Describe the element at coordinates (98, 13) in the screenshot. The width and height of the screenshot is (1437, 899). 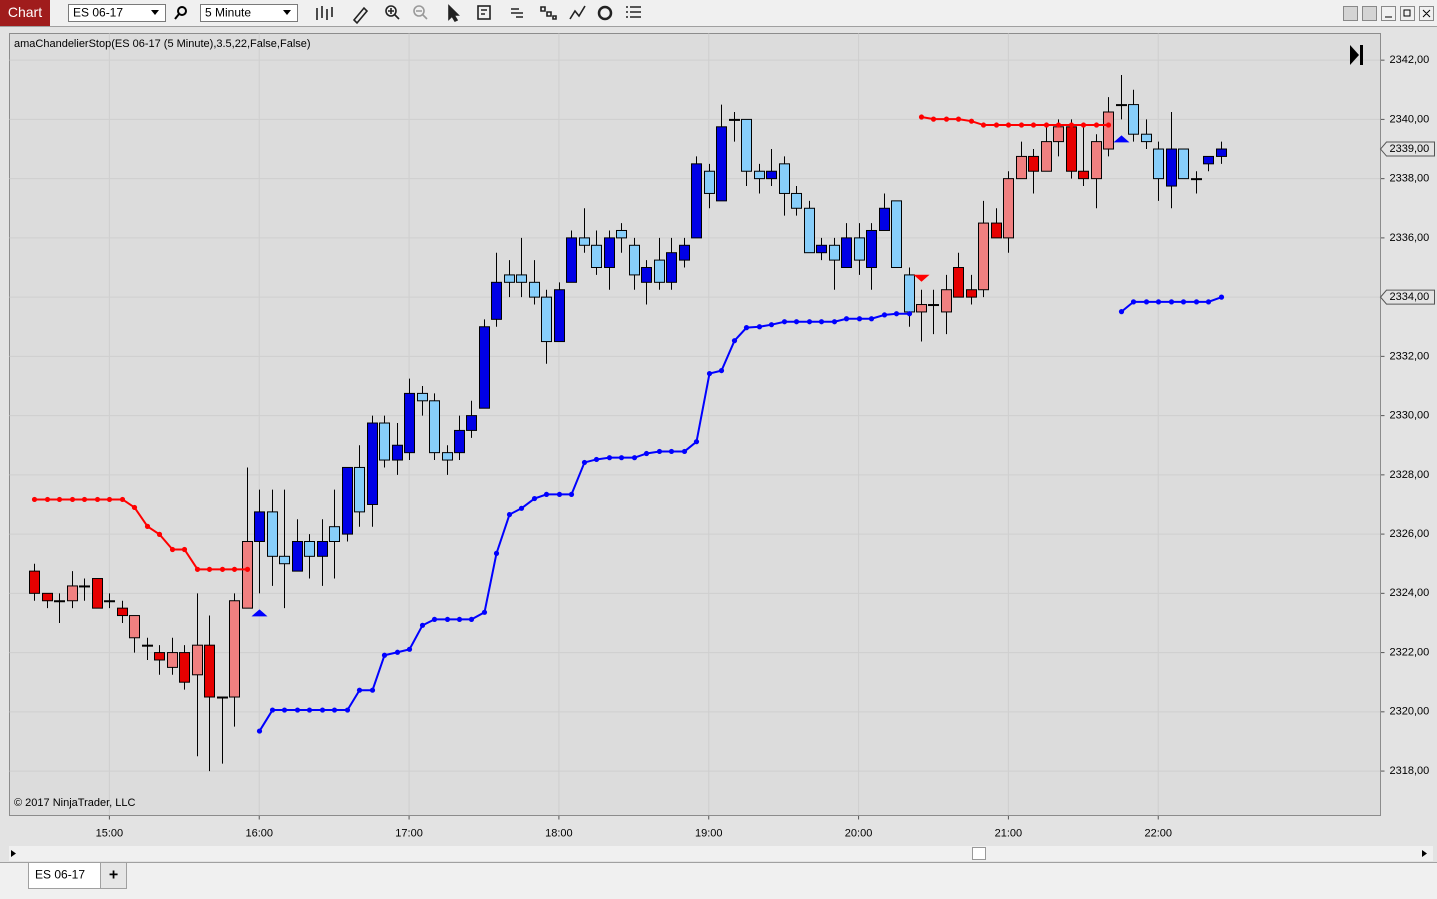
I see `instrument: ES 06-17` at that location.